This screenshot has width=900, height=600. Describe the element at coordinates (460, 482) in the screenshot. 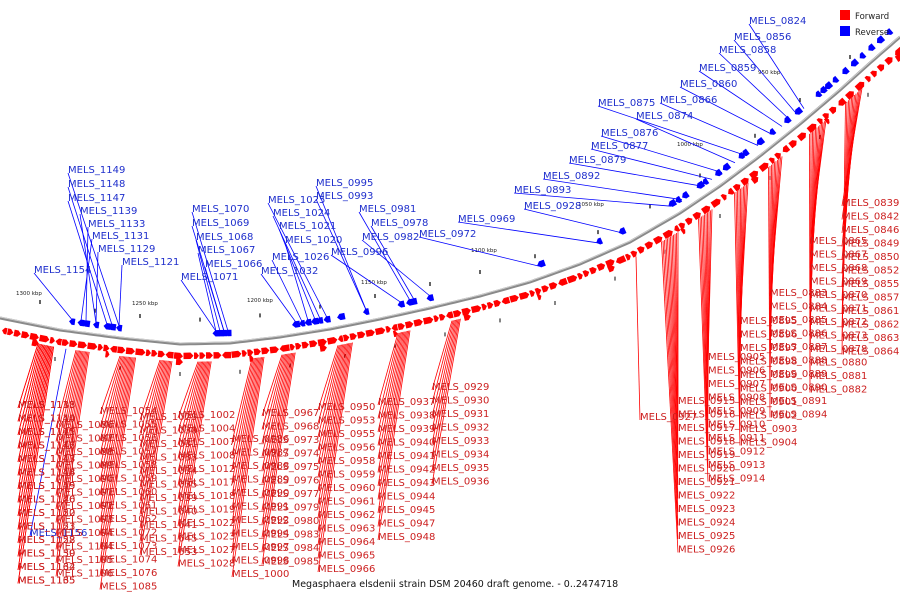

I see `gene-label: MELS_0936` at that location.